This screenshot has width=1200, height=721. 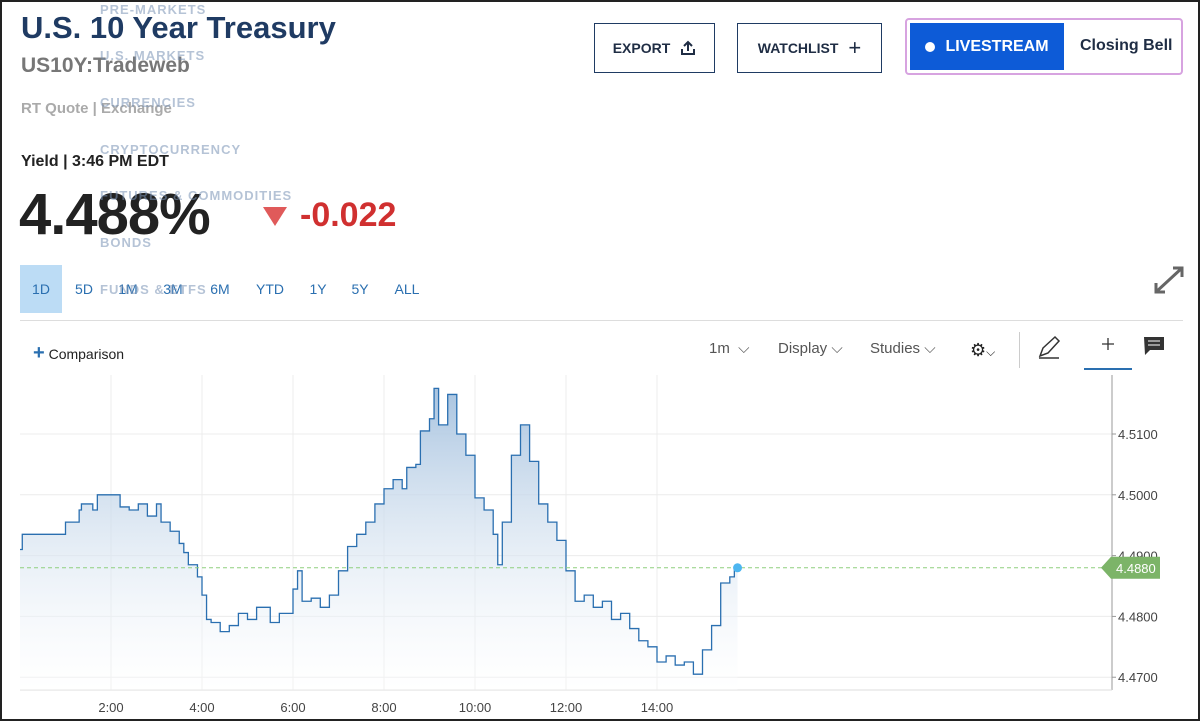 I want to click on x-tick-label: 4:00, so click(x=201, y=707).